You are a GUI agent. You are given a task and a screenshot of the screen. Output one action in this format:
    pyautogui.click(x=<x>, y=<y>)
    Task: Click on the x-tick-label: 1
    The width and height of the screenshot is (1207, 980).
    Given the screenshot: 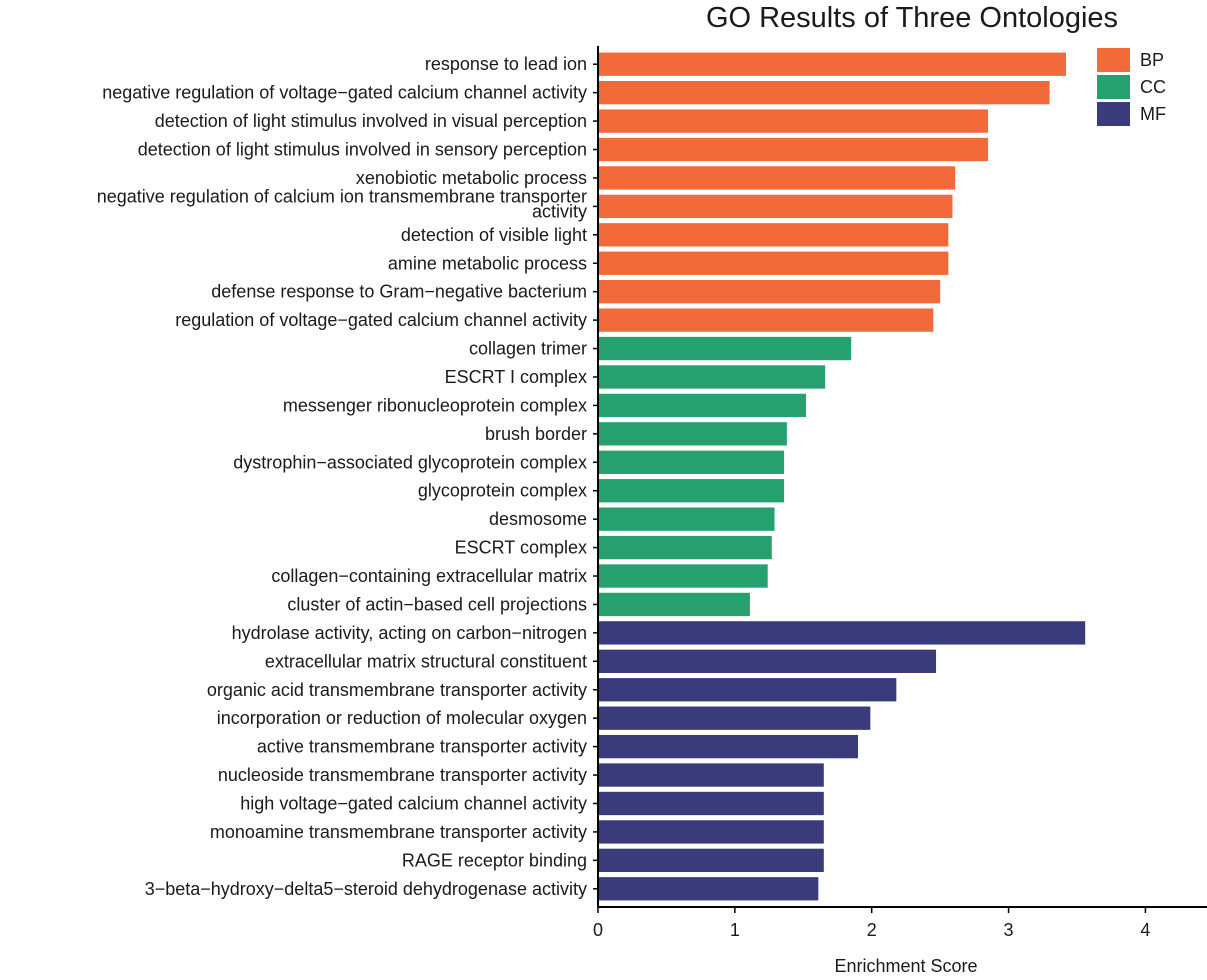 What is the action you would take?
    pyautogui.click(x=735, y=930)
    